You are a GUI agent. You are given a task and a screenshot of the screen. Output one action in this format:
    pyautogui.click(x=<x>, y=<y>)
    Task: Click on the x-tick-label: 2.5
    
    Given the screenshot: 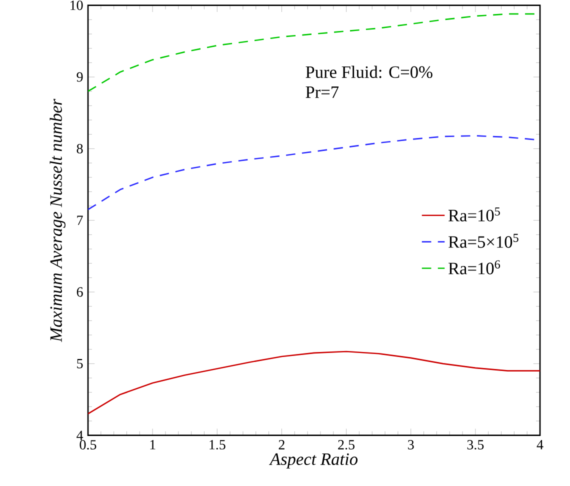 What is the action you would take?
    pyautogui.click(x=346, y=445)
    